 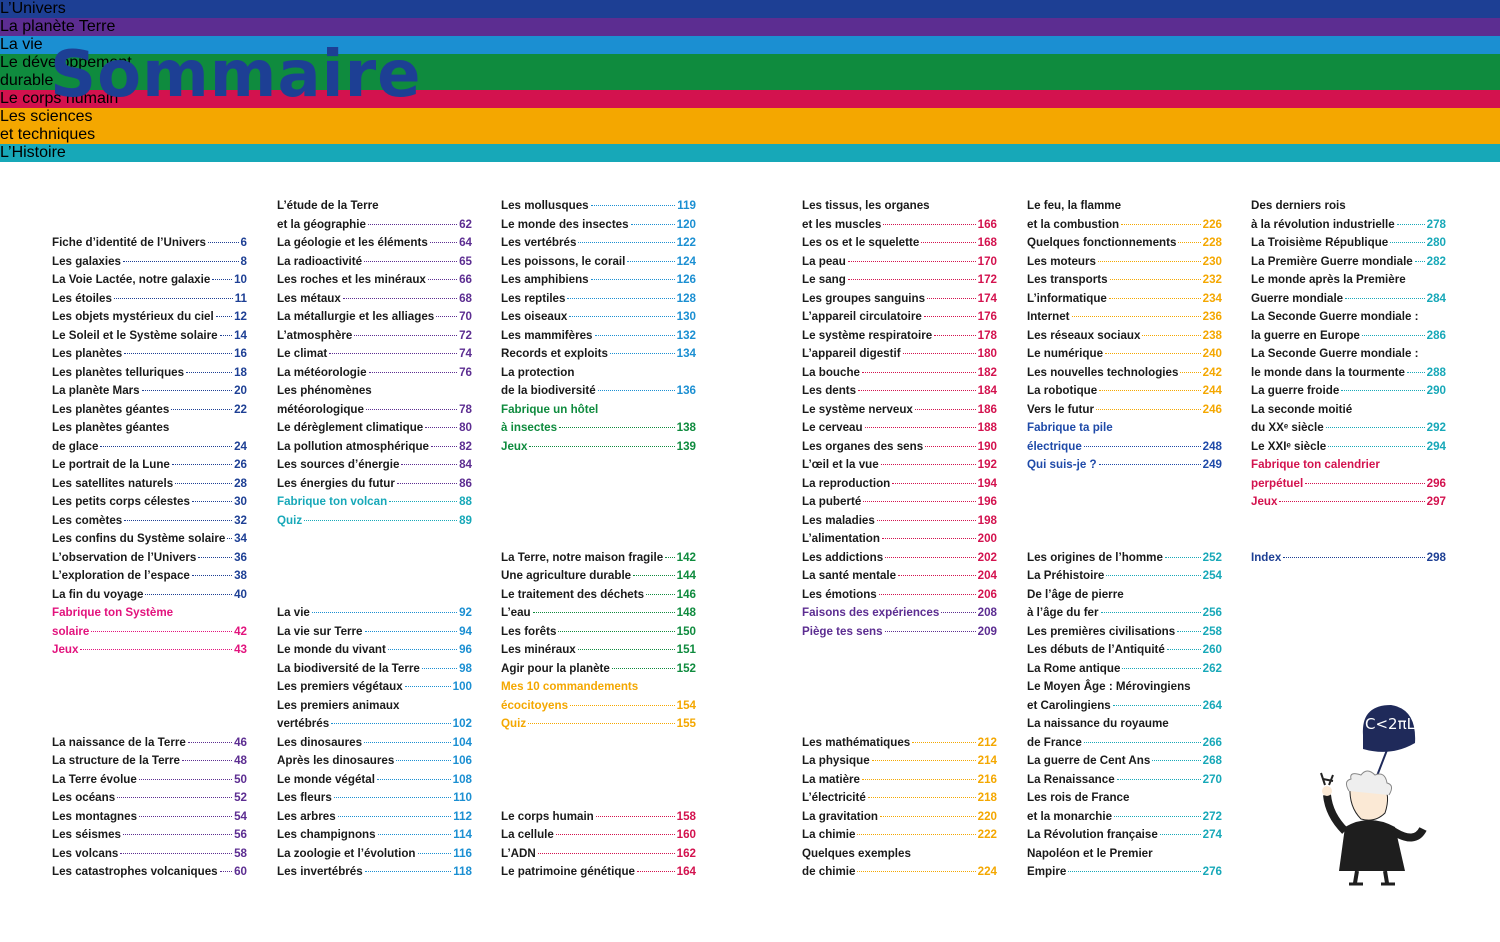 What do you see at coordinates (1124, 743) in the screenshot?
I see `toc-line: de France 266` at bounding box center [1124, 743].